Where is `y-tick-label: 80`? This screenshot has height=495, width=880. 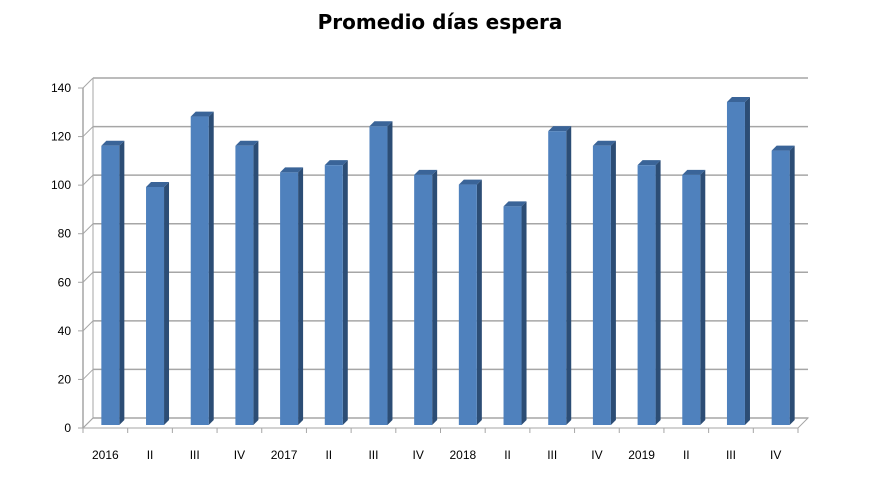
y-tick-label: 80 is located at coordinates (65, 234).